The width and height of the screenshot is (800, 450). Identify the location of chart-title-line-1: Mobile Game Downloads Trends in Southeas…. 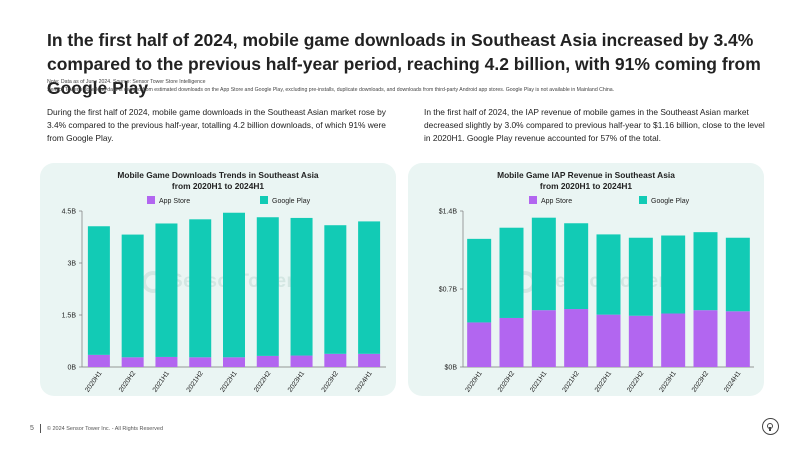
(218, 175).